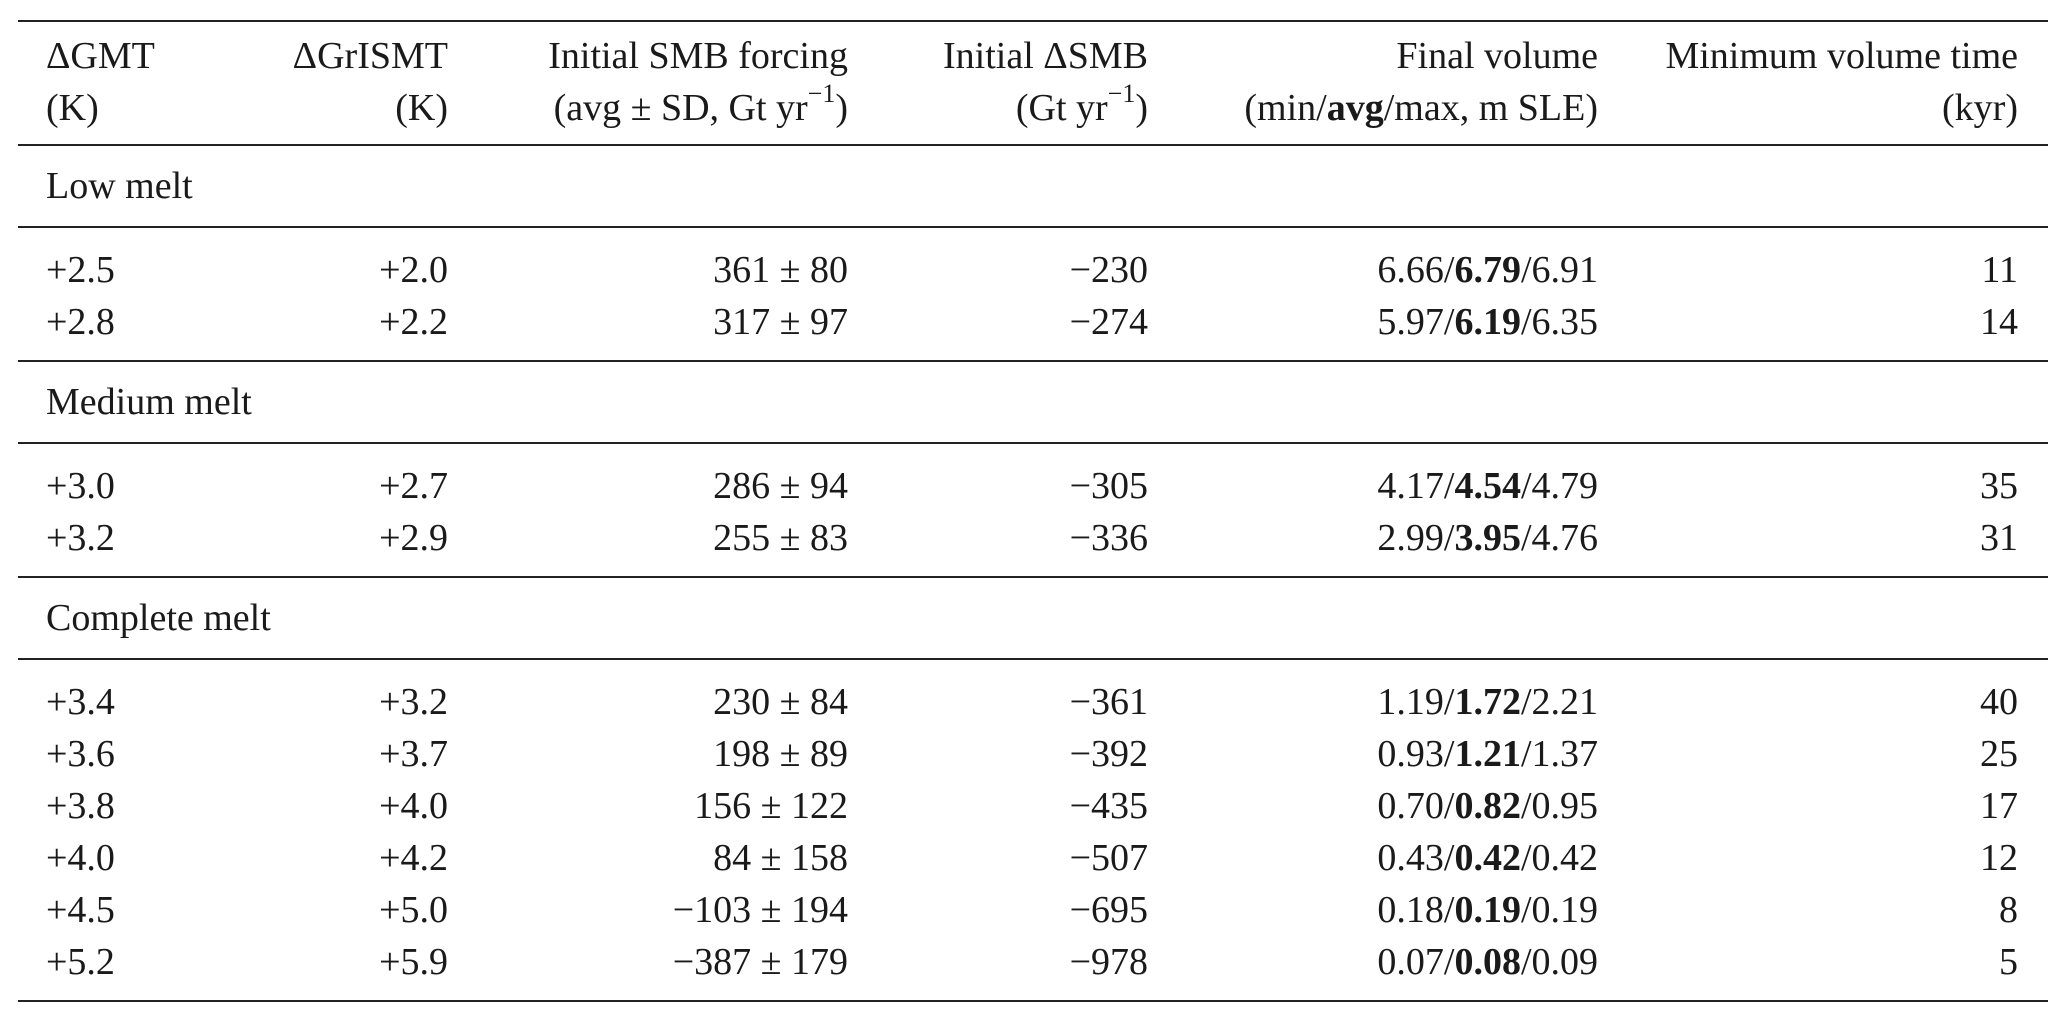  I want to click on group-label: Medium melt, so click(1033, 402).